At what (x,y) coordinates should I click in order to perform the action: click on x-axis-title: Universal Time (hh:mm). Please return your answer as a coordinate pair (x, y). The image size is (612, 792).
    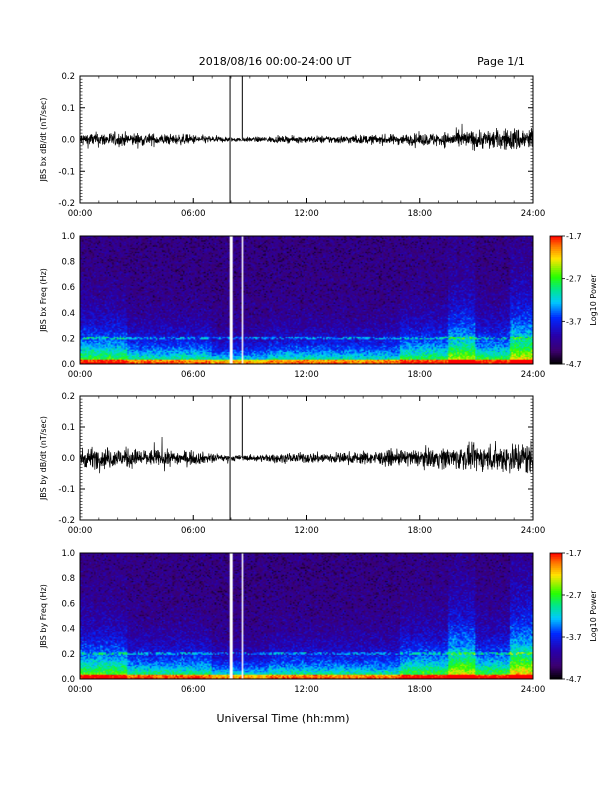
    Looking at the image, I should click on (283, 718).